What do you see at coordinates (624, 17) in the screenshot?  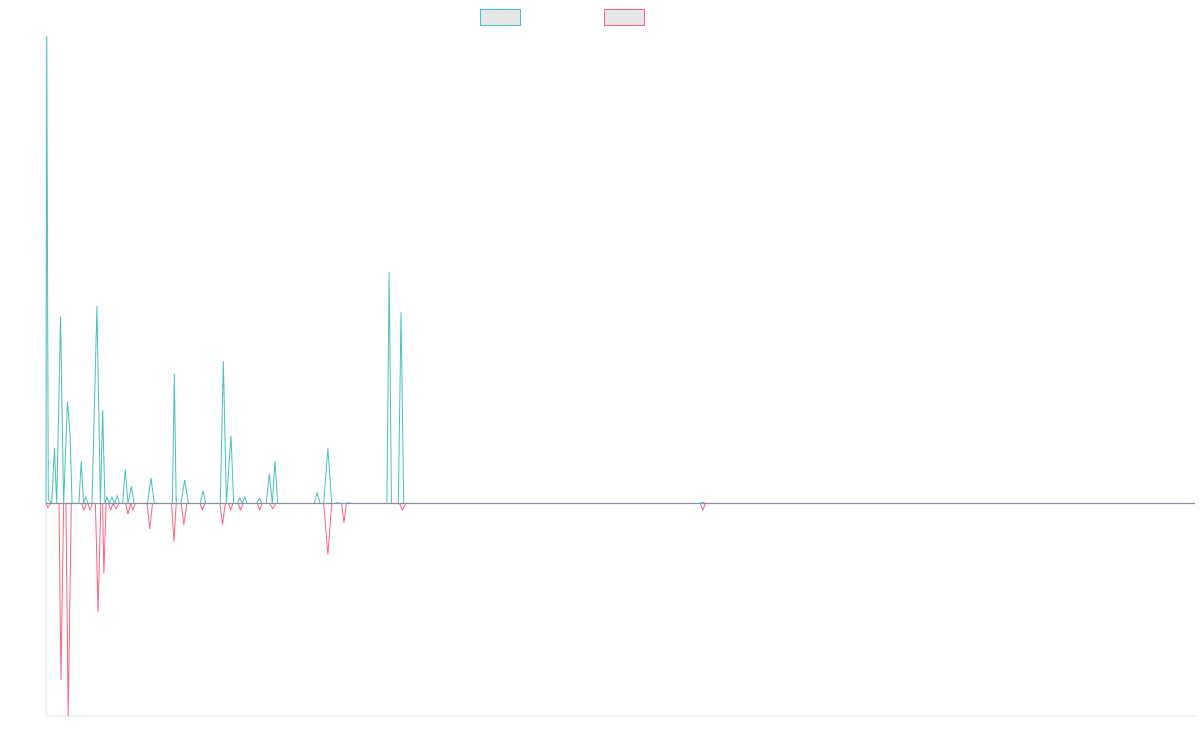 I see `legend-swatch-series-b` at bounding box center [624, 17].